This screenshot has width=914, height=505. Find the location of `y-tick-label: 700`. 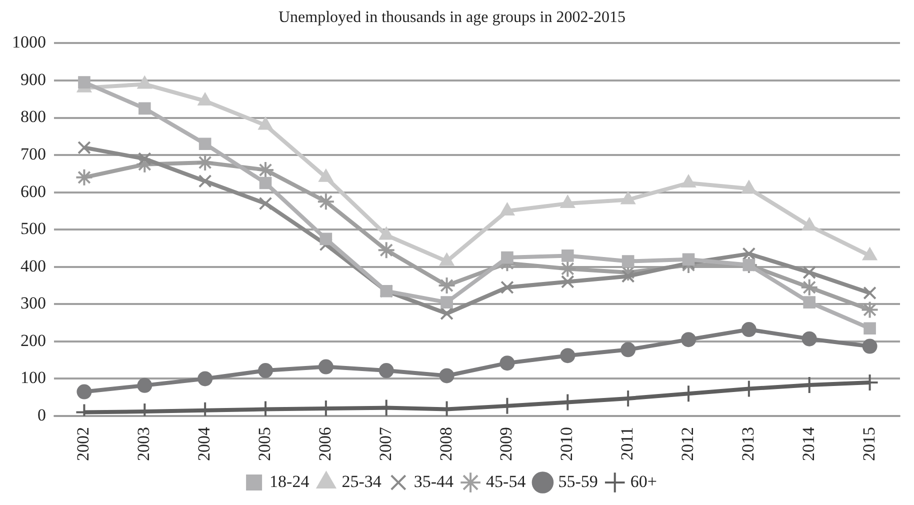

y-tick-label: 700 is located at coordinates (33, 154).